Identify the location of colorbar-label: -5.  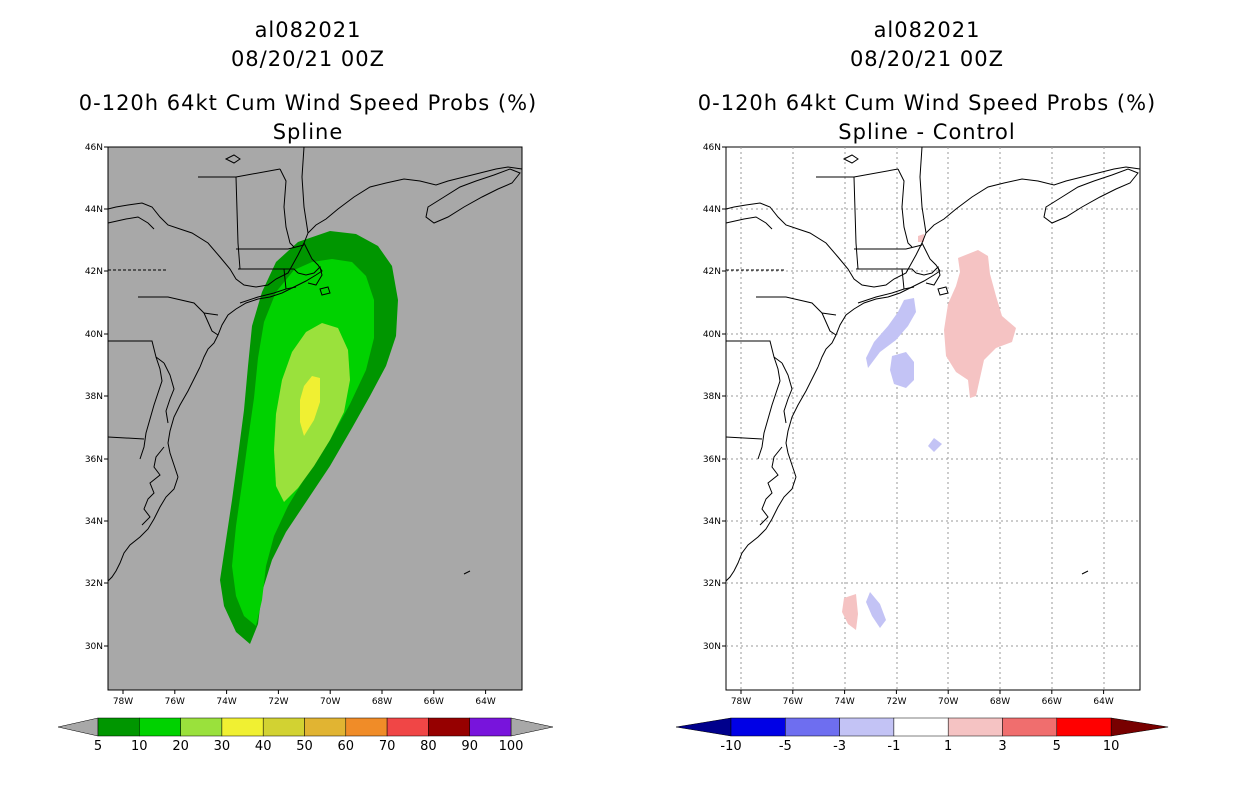
(785, 746).